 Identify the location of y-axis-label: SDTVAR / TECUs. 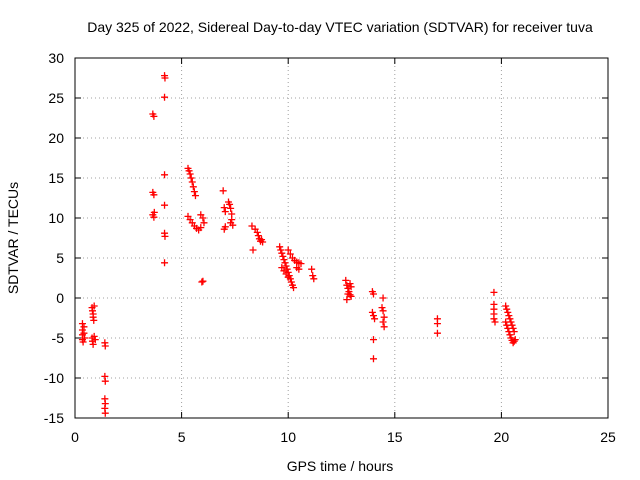
(13, 238).